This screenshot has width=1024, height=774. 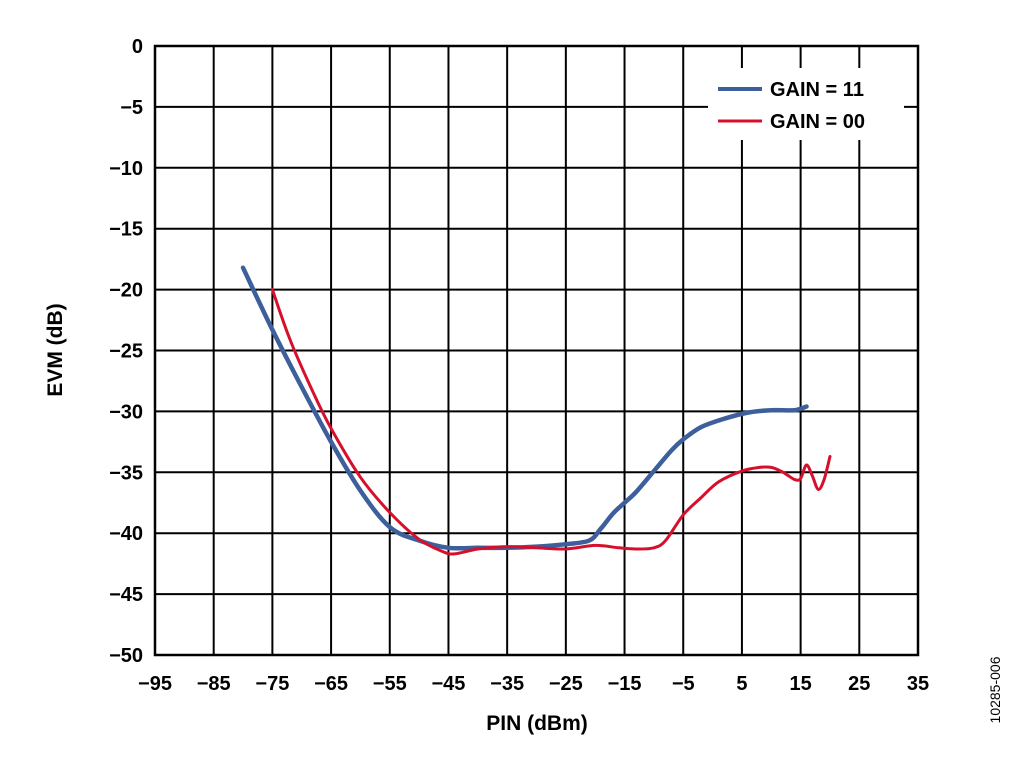 What do you see at coordinates (55, 349) in the screenshot?
I see `y-axis-title: EVM (dB)` at bounding box center [55, 349].